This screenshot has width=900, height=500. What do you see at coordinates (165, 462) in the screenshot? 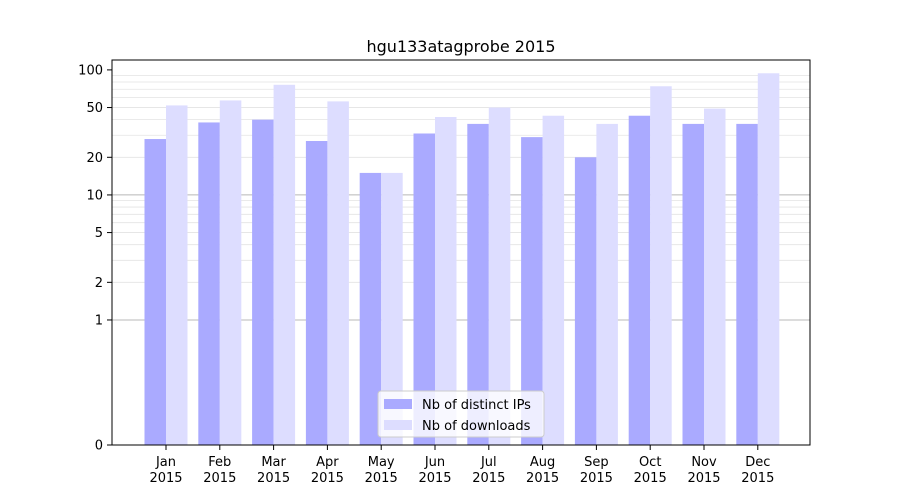
I see `x-tick-label-month: Jan` at bounding box center [165, 462].